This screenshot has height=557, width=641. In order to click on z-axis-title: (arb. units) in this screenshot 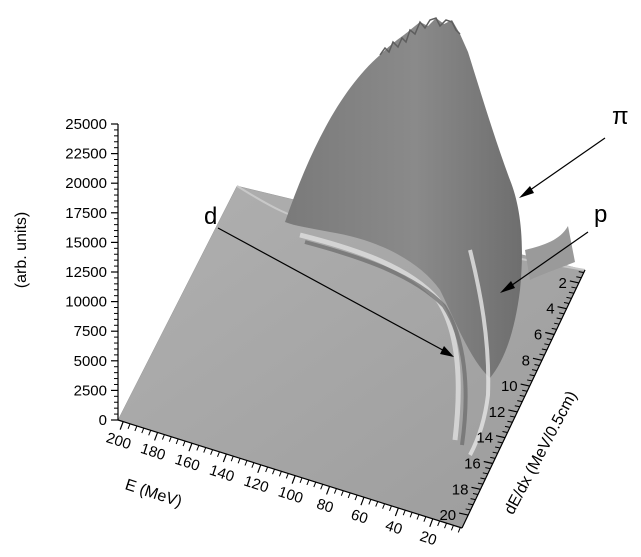, I will do `click(21, 250)`.